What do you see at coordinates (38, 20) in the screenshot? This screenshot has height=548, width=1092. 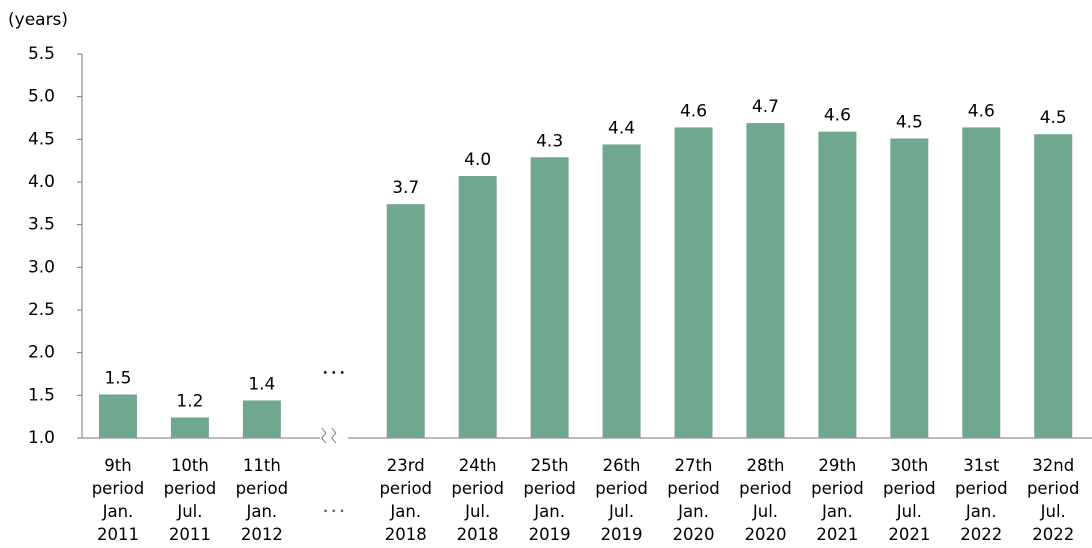 I see `y-unit-label: (years)` at bounding box center [38, 20].